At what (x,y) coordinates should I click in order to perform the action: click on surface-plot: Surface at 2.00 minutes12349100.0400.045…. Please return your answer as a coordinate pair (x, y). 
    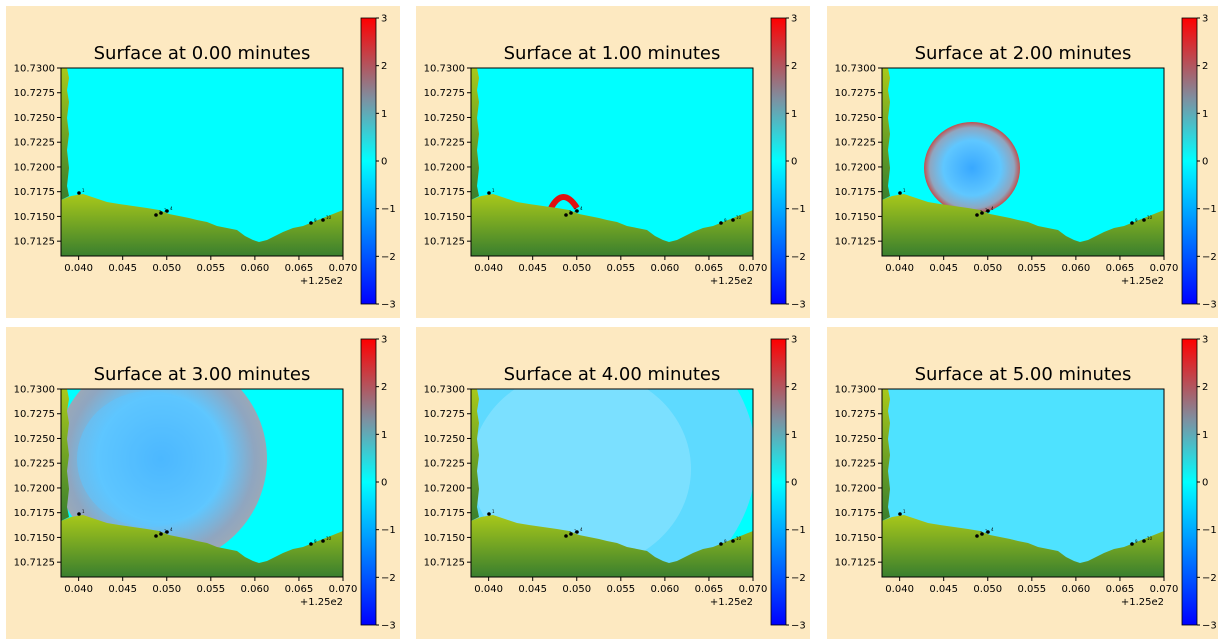
    Looking at the image, I should click on (1026, 162).